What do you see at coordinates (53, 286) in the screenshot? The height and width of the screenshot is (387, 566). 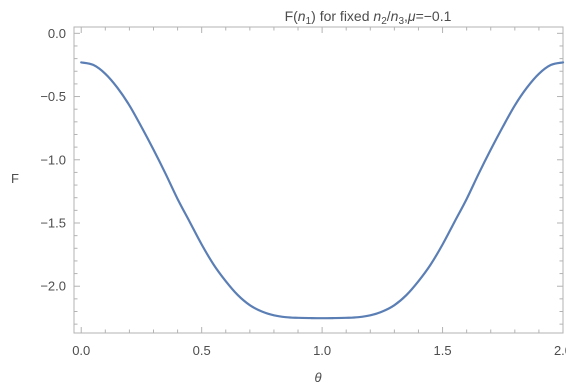 I see `y-tick-label: −2.0` at bounding box center [53, 286].